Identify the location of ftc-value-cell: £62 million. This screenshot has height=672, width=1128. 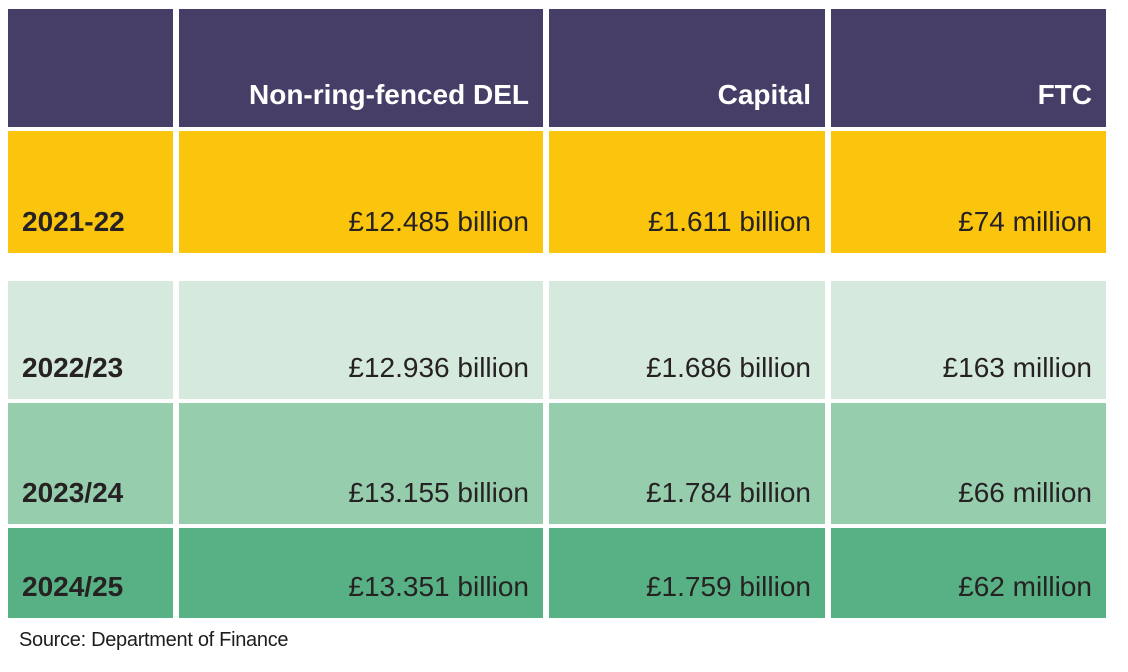
(968, 573).